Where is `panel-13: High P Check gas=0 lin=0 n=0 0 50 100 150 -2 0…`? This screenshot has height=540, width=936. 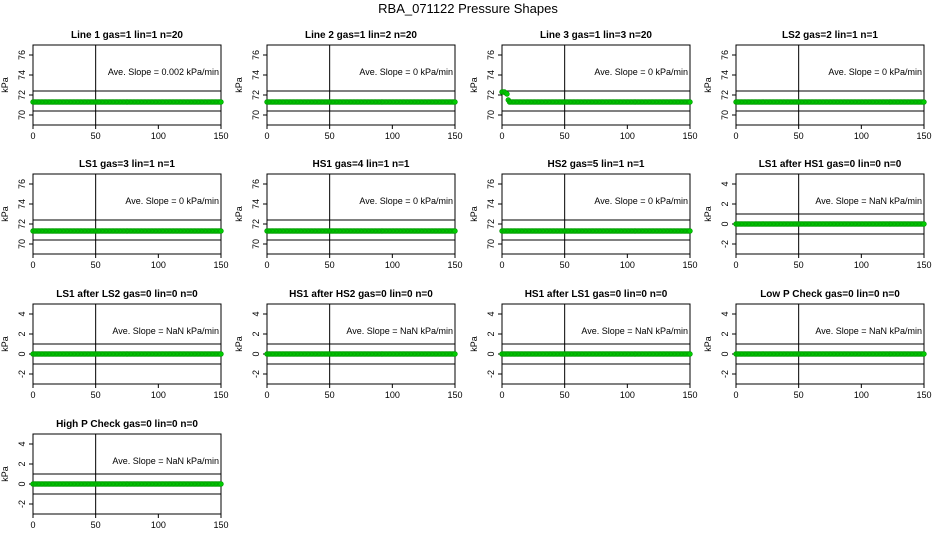
panel-13: High P Check gas=0 lin=0 n=0 0 50 100 150 -2 0… is located at coordinates (114, 474).